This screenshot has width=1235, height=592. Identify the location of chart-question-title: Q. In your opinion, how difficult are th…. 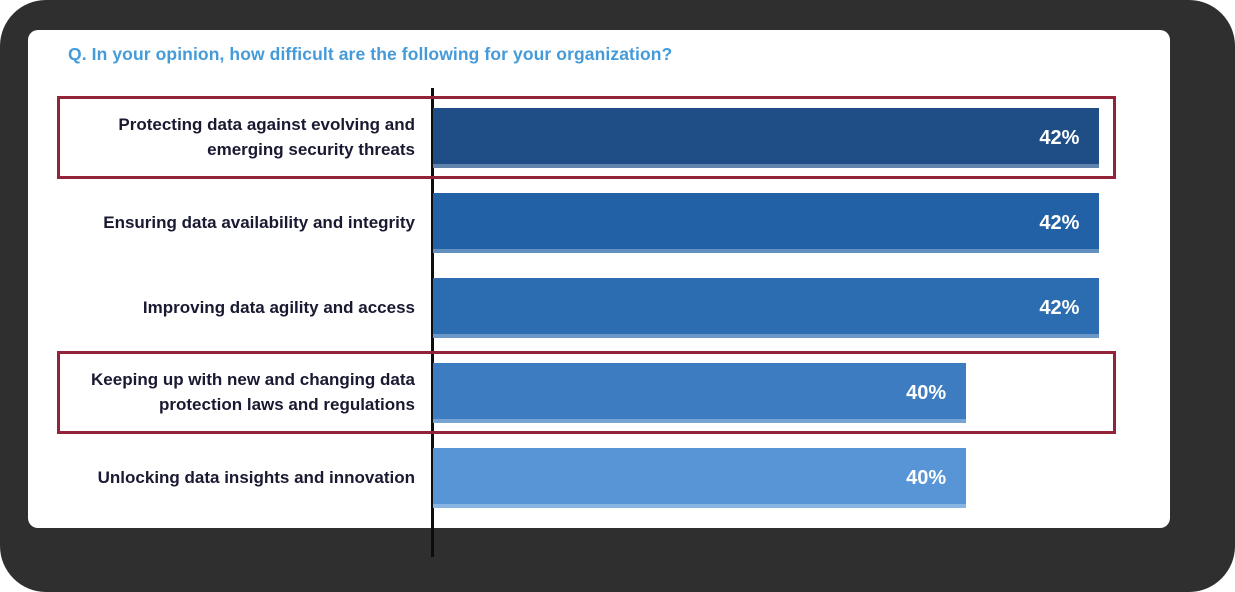
(370, 54).